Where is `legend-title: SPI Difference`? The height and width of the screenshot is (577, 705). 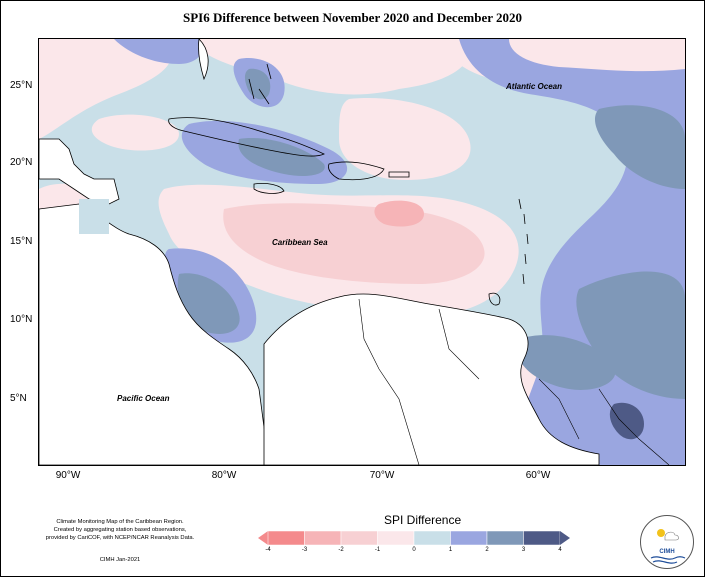 legend-title: SPI Difference is located at coordinates (423, 520).